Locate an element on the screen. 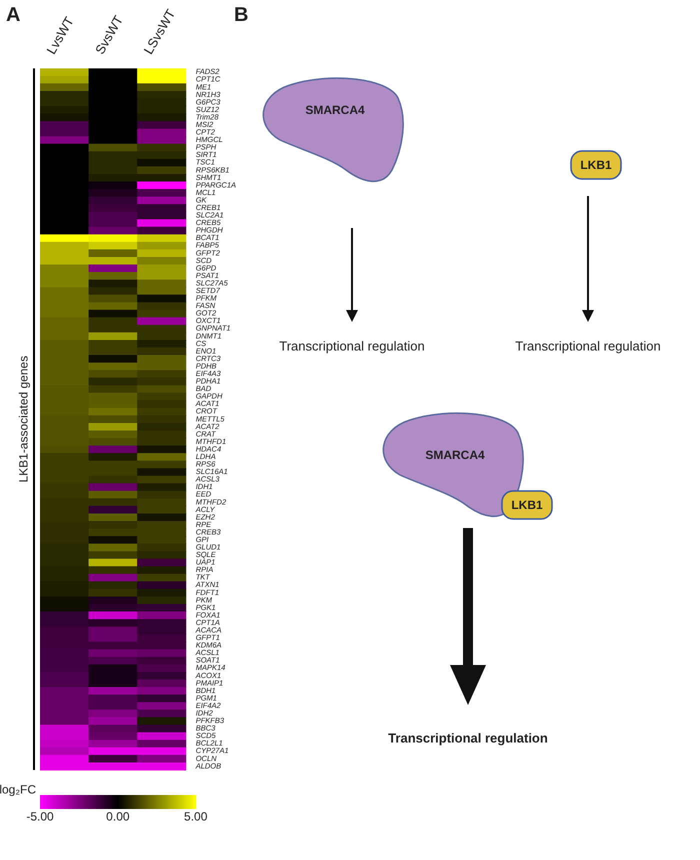  color-bar-label: 0.00 is located at coordinates (118, 816).